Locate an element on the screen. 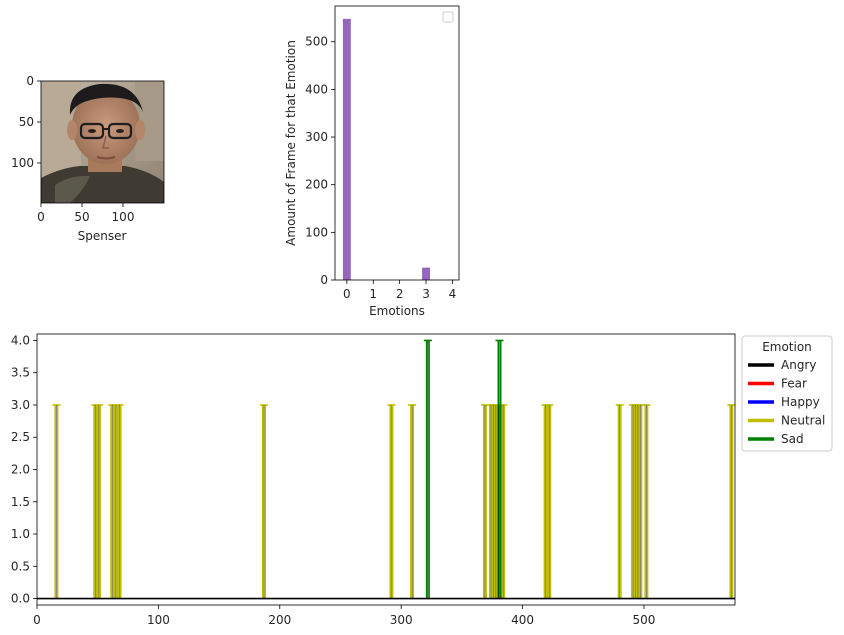  face-image is located at coordinates (102, 142).